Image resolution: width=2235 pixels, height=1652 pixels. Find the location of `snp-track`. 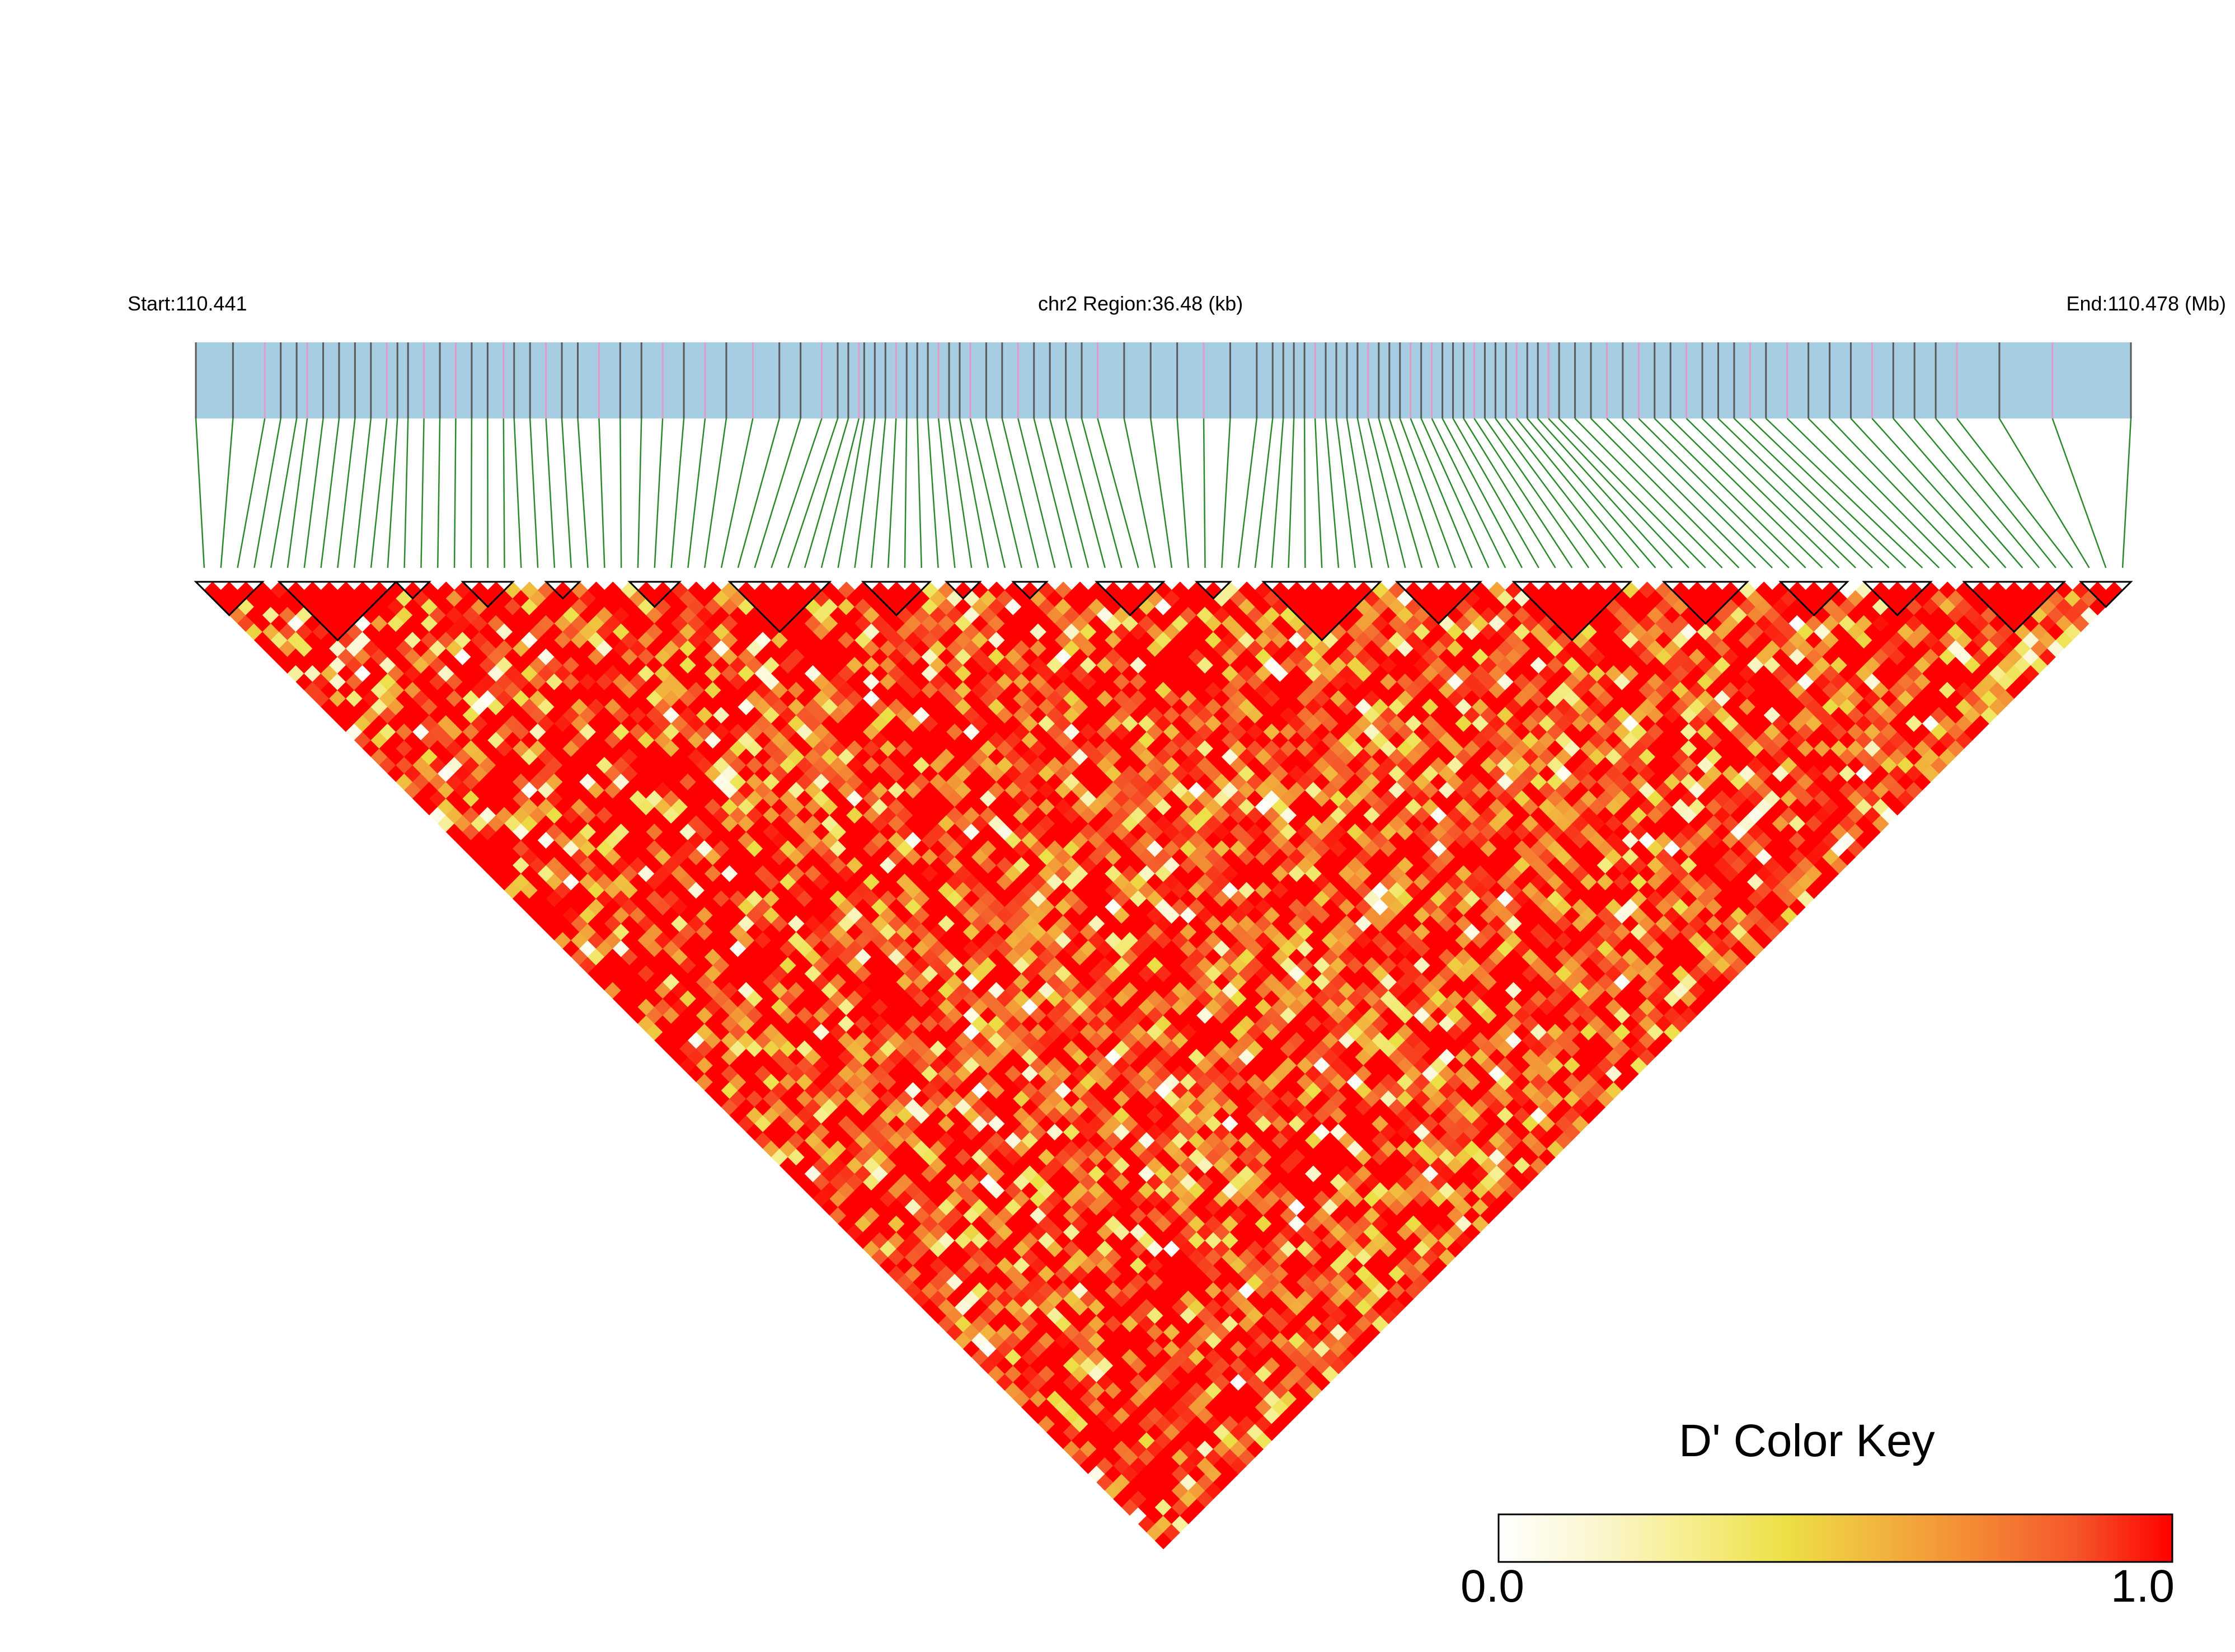

snp-track is located at coordinates (1163, 380).